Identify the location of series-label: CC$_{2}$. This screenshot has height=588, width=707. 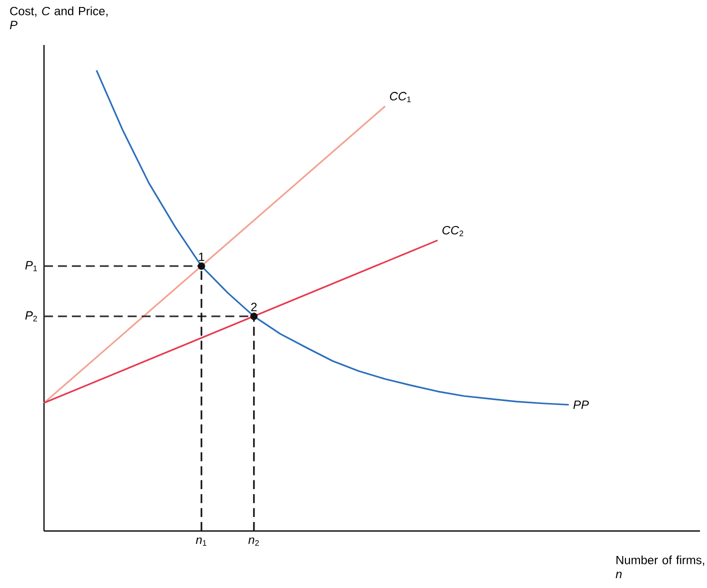
(453, 231).